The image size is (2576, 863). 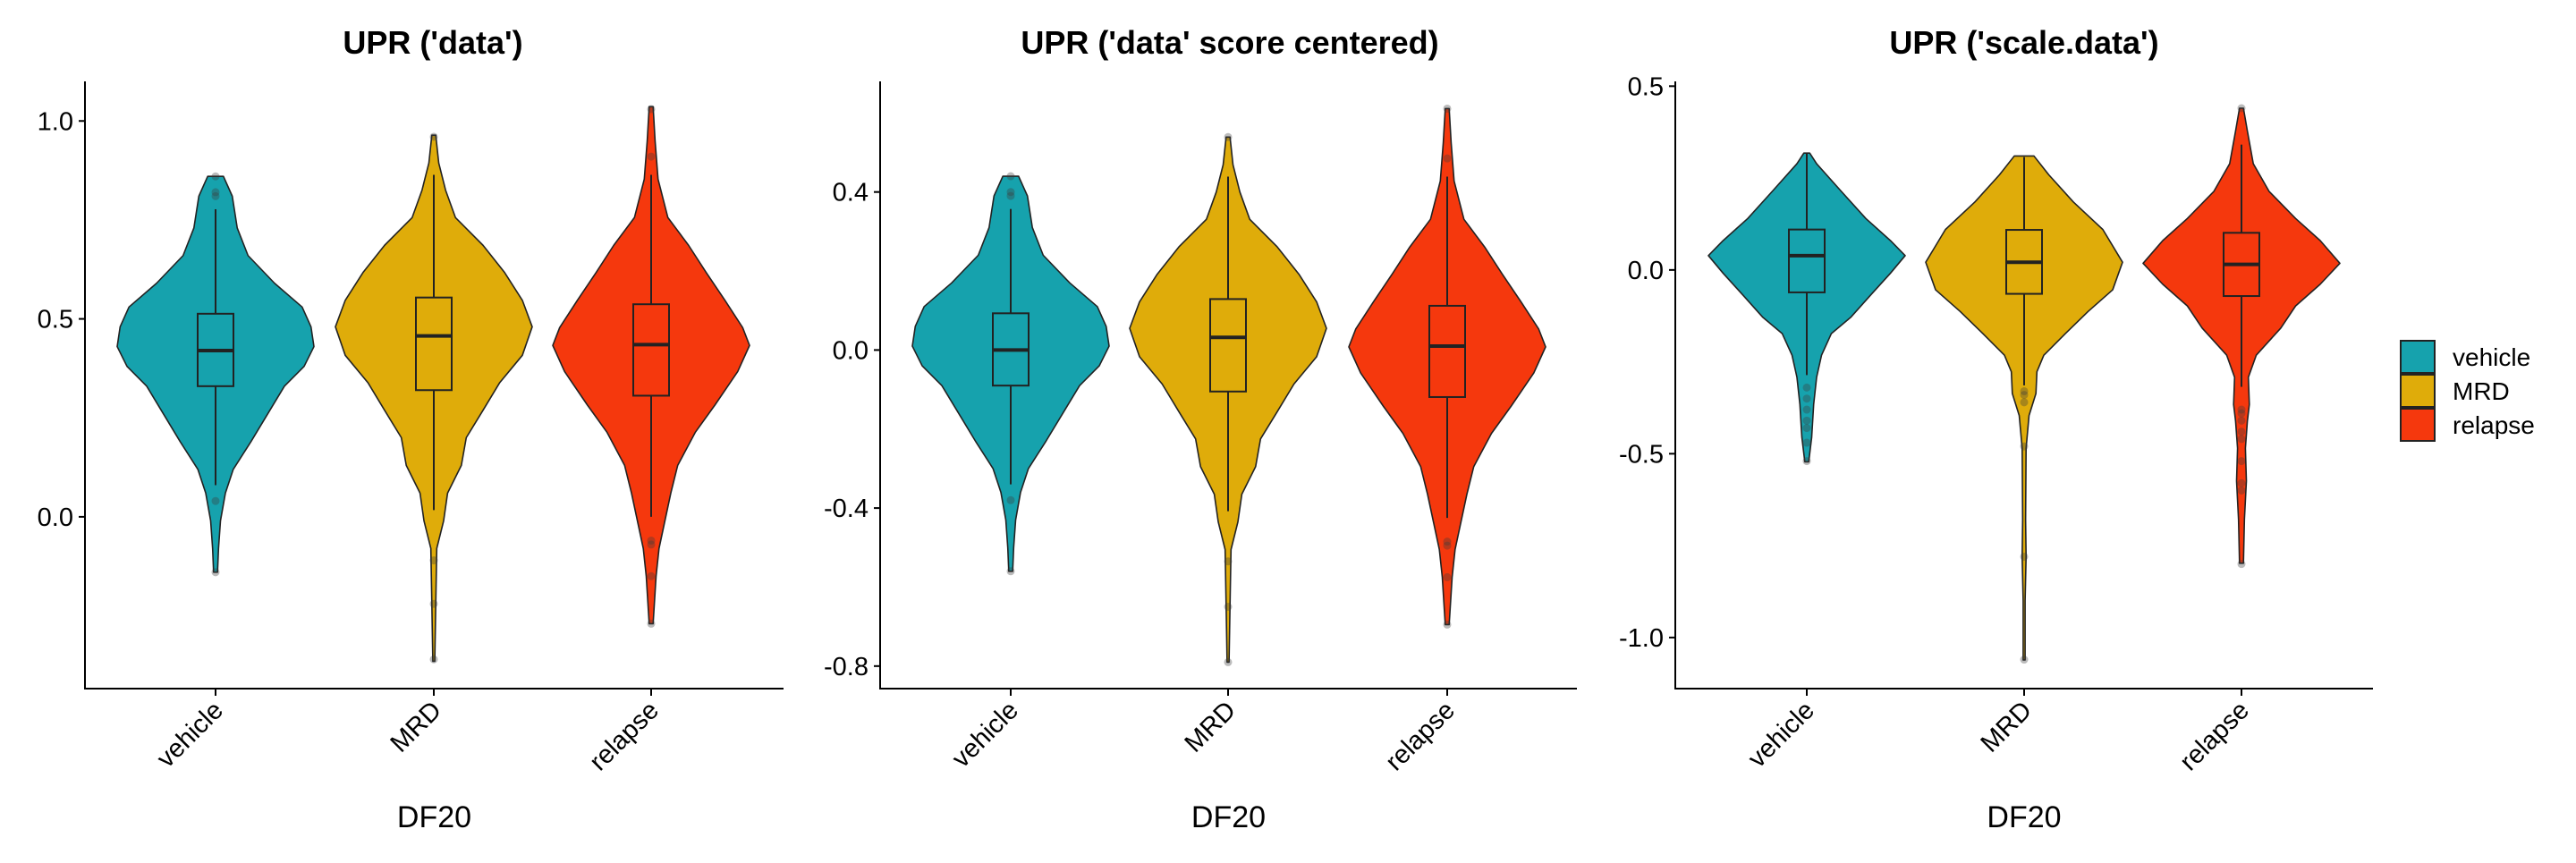 I want to click on legend-key-MRD, so click(x=2418, y=391).